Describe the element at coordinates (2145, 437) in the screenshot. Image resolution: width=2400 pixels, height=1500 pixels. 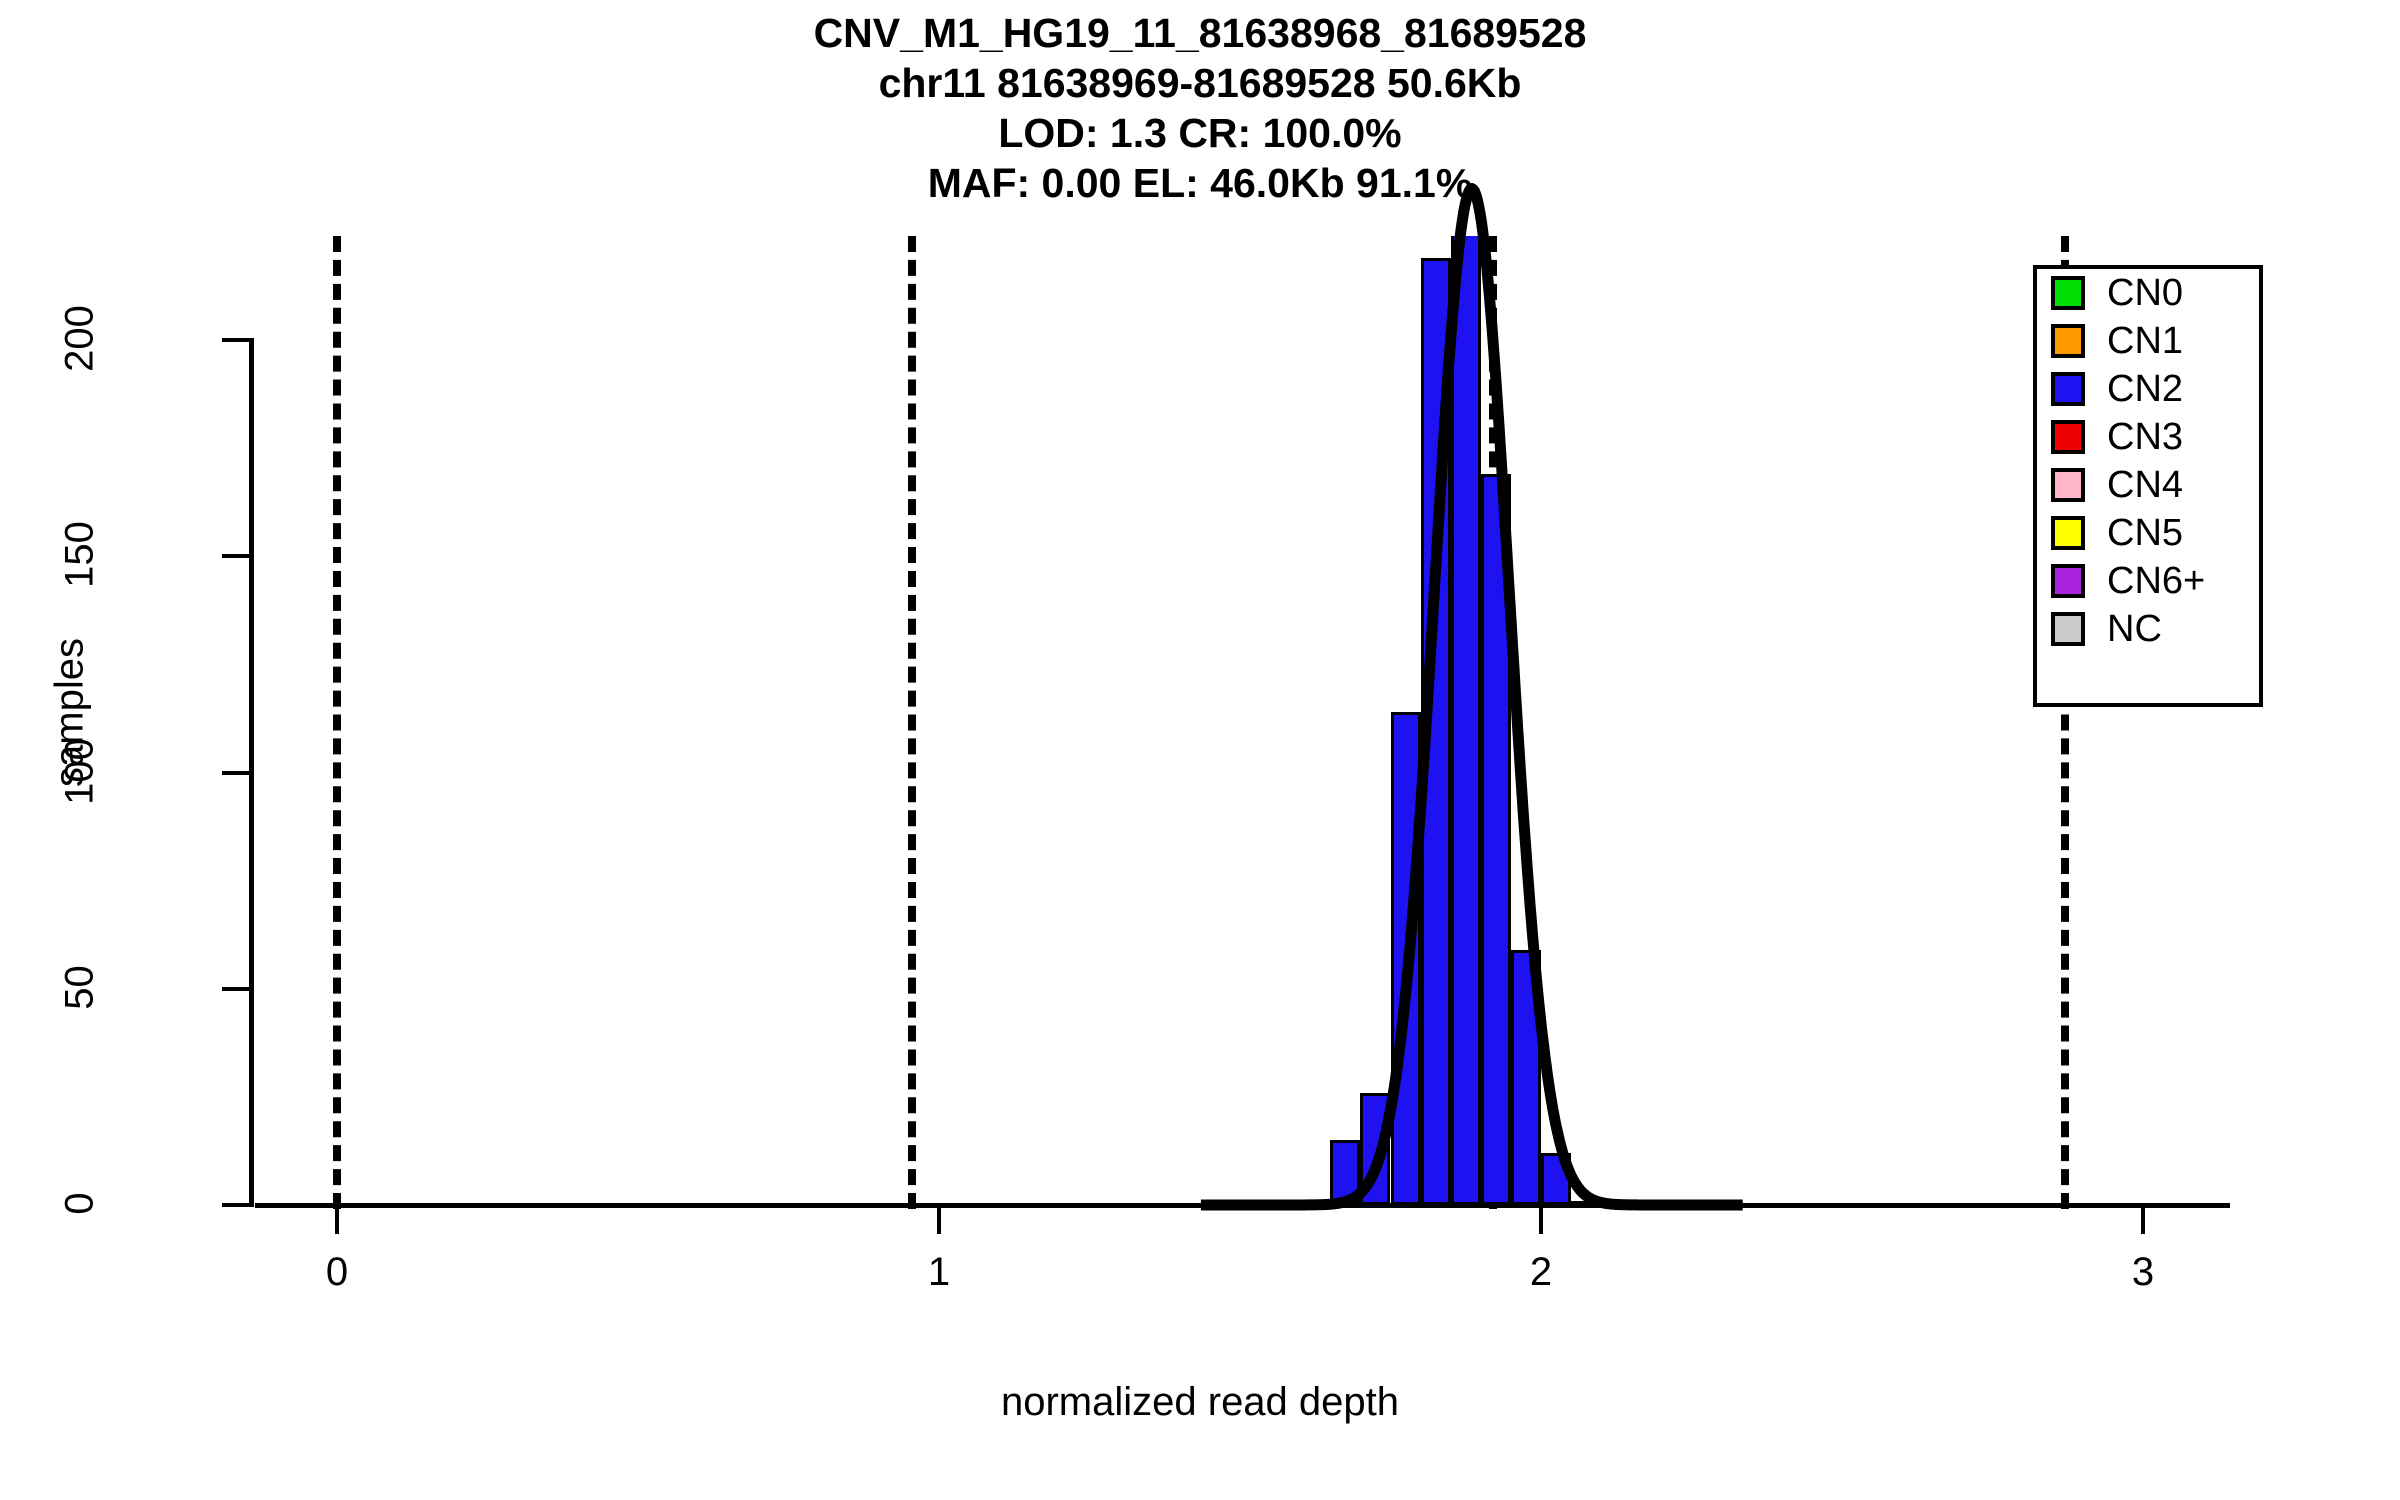
I see `legend-item-label: CN3` at that location.